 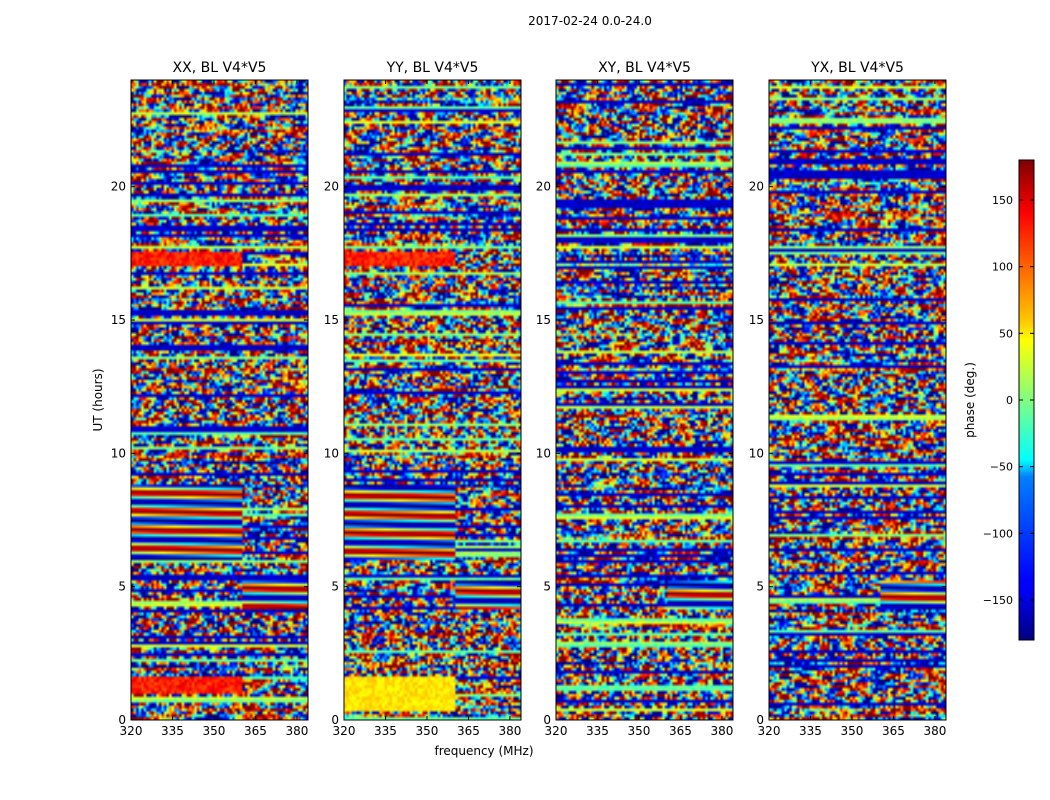 I want to click on heatmap-image-xy, so click(x=644, y=400).